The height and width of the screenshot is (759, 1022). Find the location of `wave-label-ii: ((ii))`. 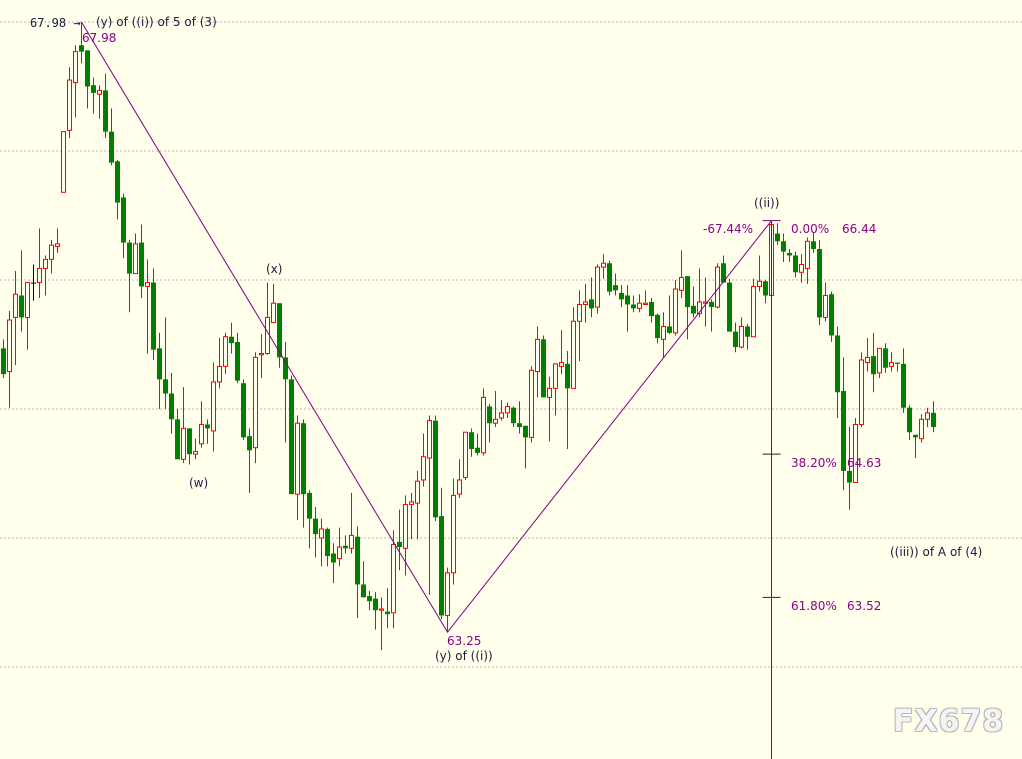

wave-label-ii: ((ii)) is located at coordinates (767, 203).